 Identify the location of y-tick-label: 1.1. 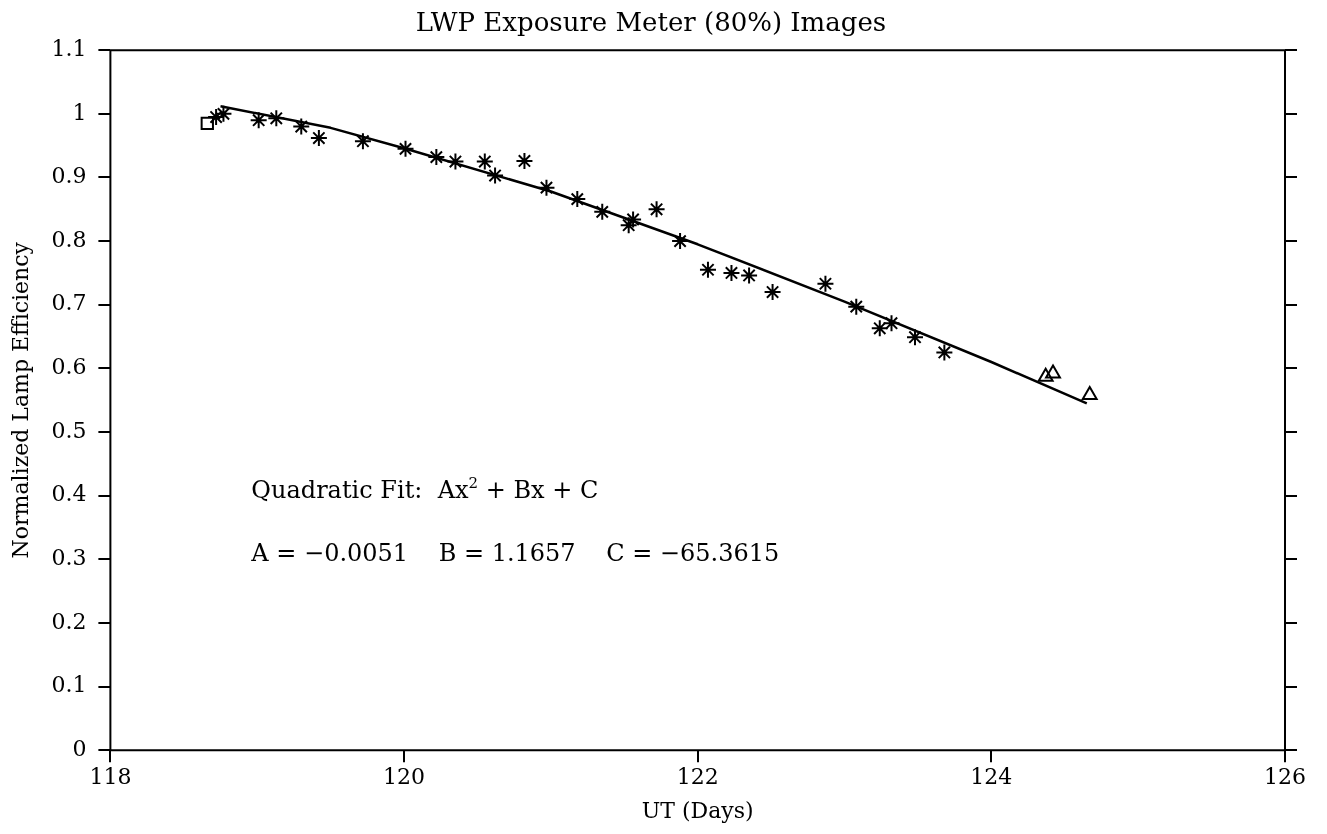
(69, 48).